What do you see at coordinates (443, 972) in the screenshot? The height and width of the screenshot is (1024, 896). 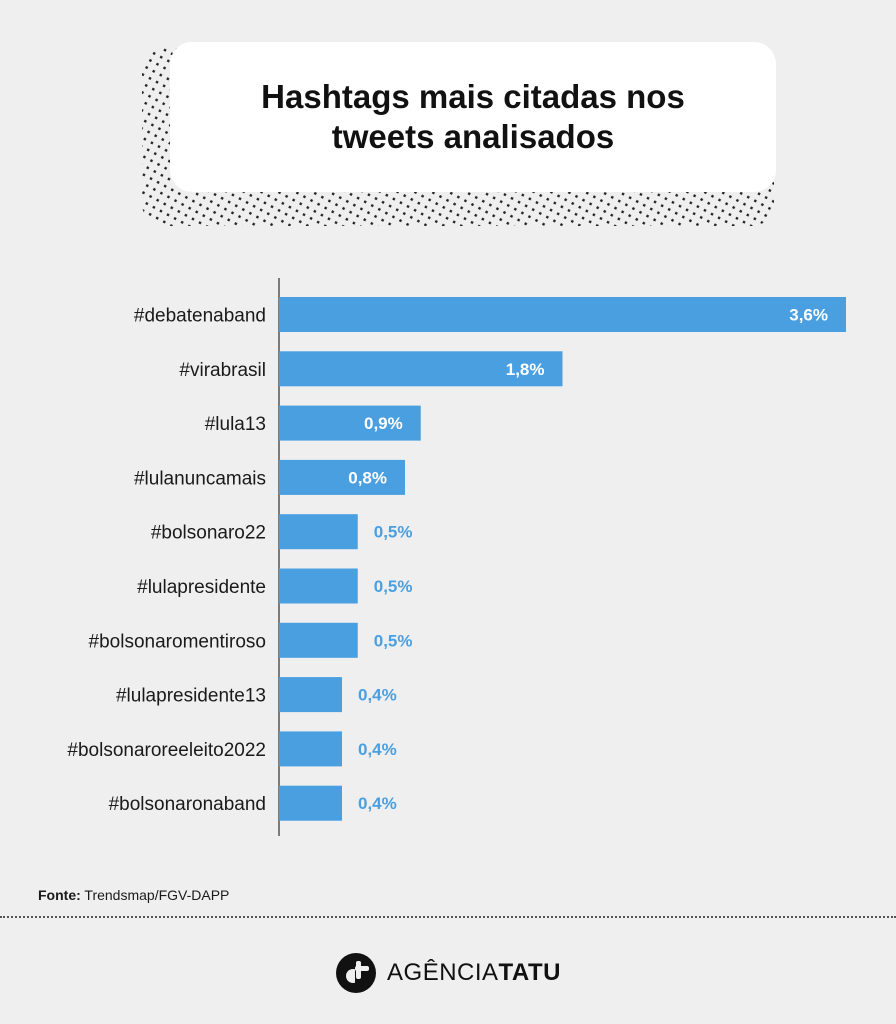 I see `brand-name-light: AGÊNCIA` at bounding box center [443, 972].